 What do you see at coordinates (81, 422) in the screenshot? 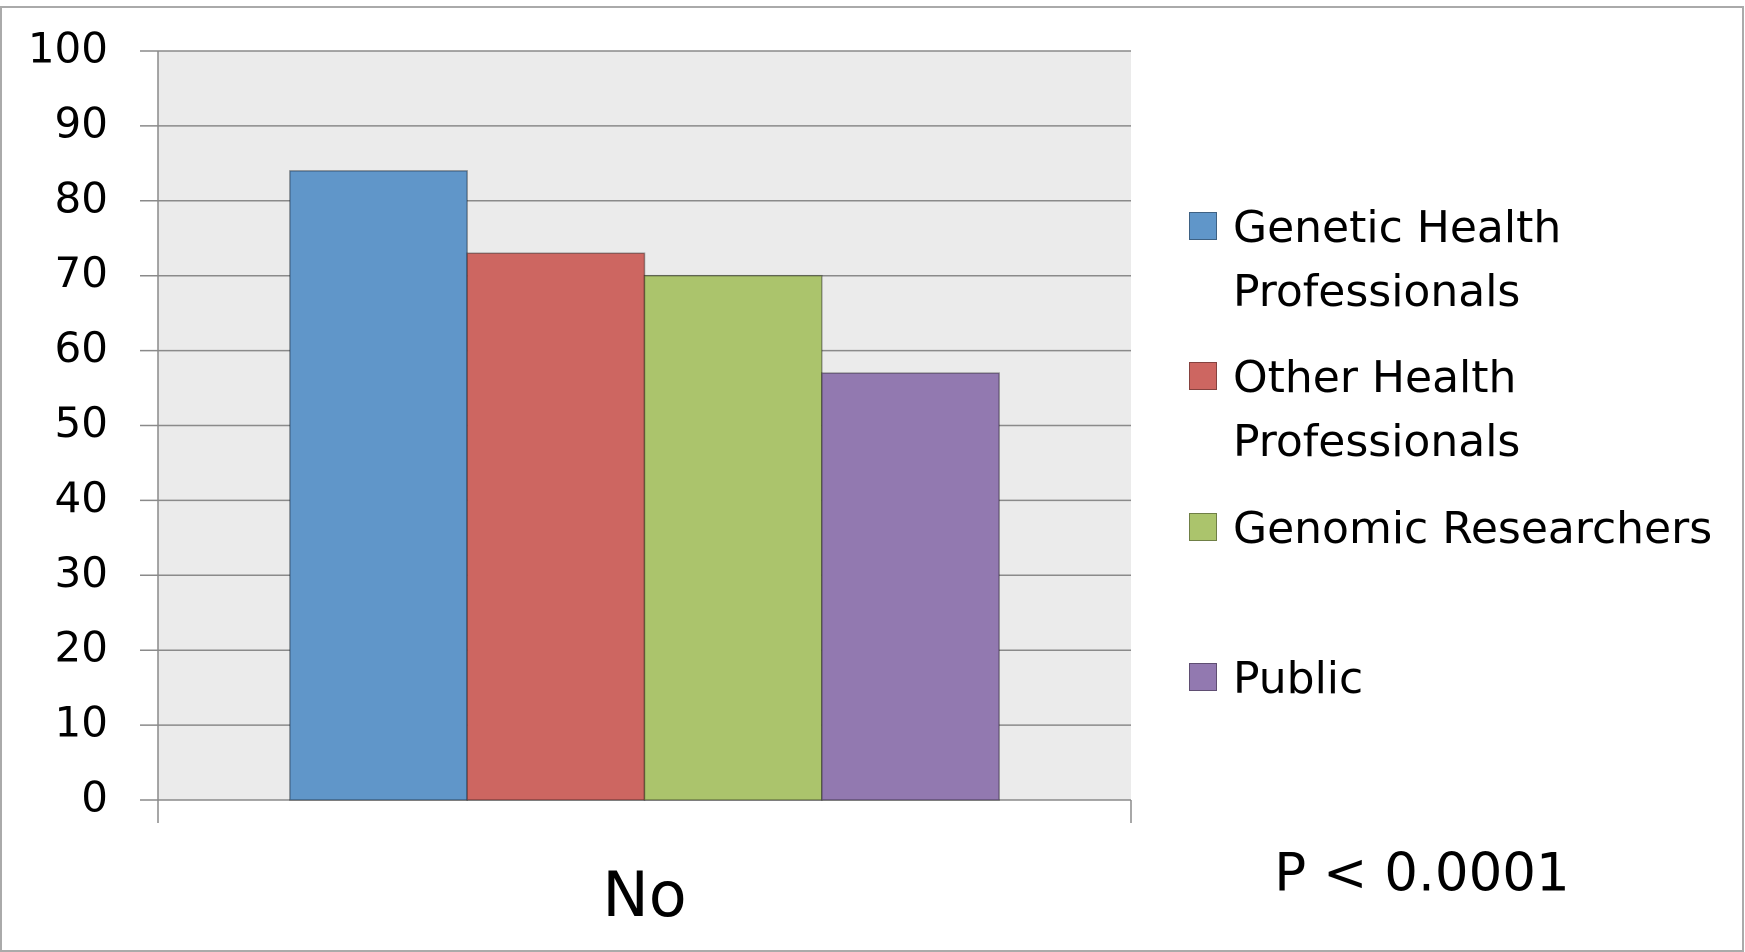
I see `y-tick-label: 50` at bounding box center [81, 422].